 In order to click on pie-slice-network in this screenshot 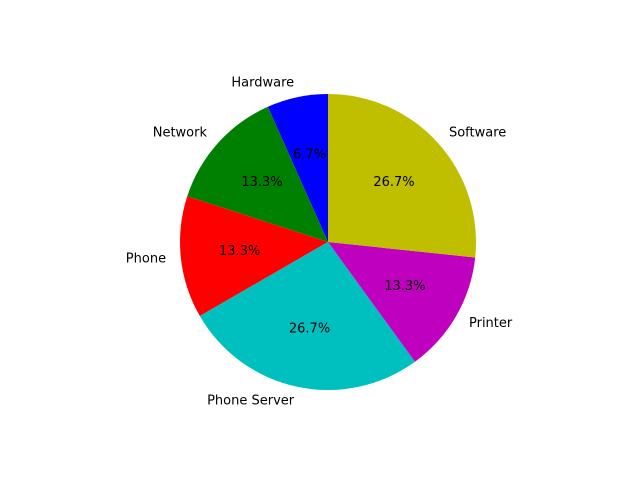, I will do `click(257, 174)`.